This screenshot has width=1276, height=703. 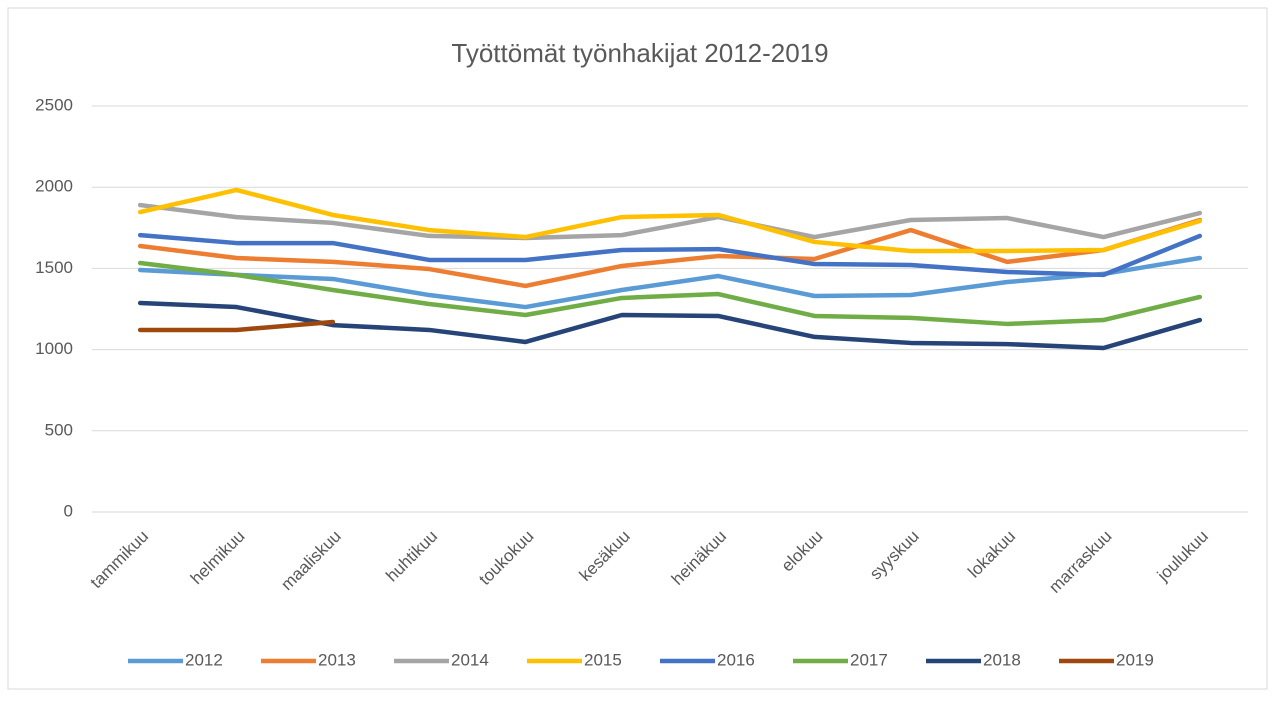 What do you see at coordinates (54, 267) in the screenshot?
I see `y-tick-label: 1500` at bounding box center [54, 267].